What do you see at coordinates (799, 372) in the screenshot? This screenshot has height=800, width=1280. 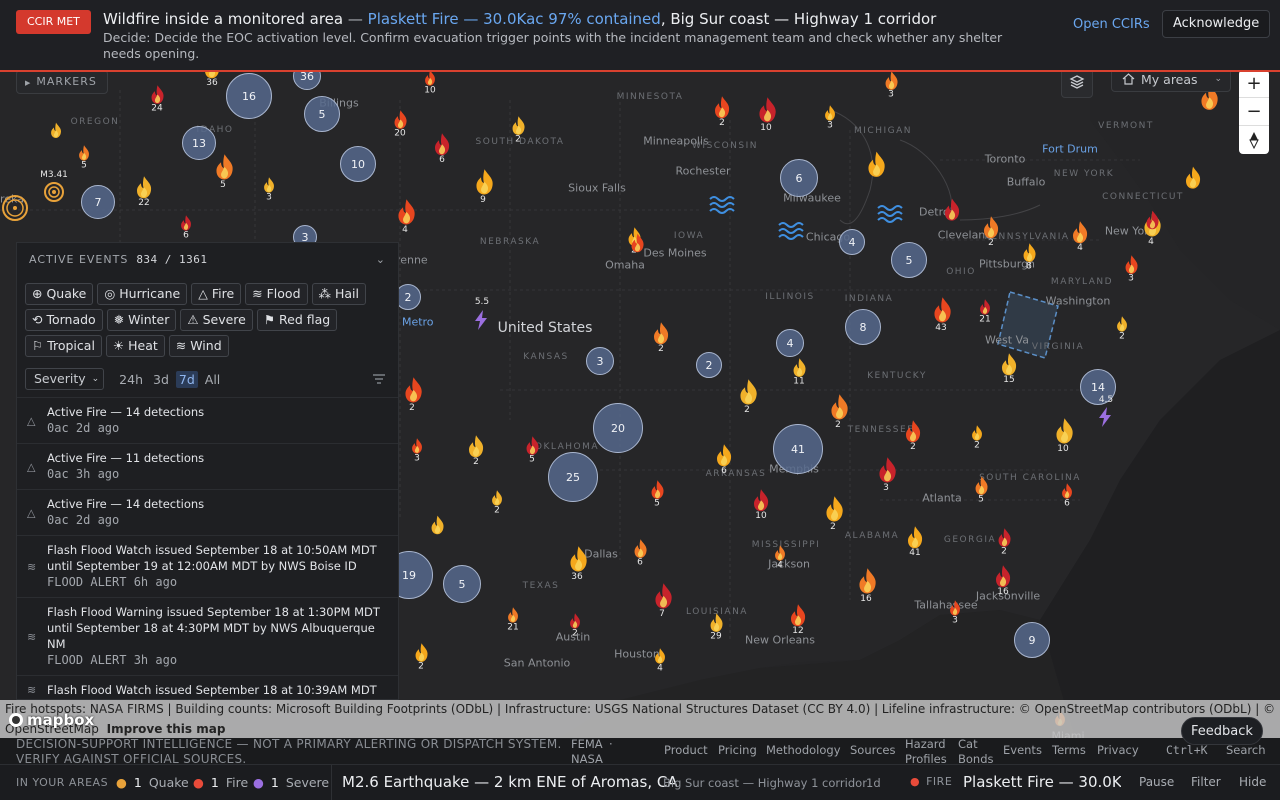 I see `fire-marker: 11` at bounding box center [799, 372].